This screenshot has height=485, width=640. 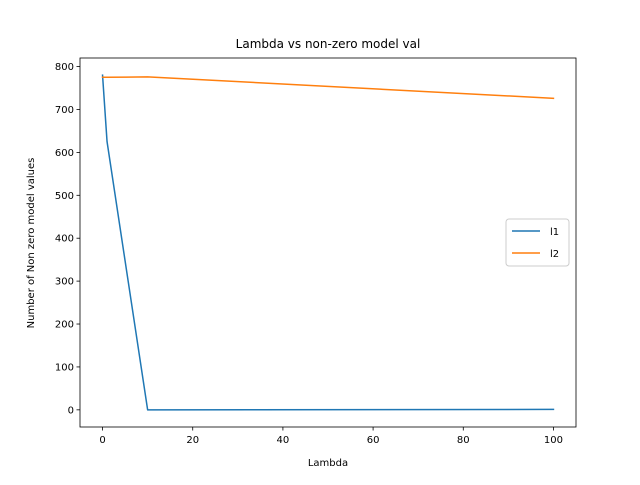 What do you see at coordinates (64, 367) in the screenshot?
I see `y-tick-label: 100` at bounding box center [64, 367].